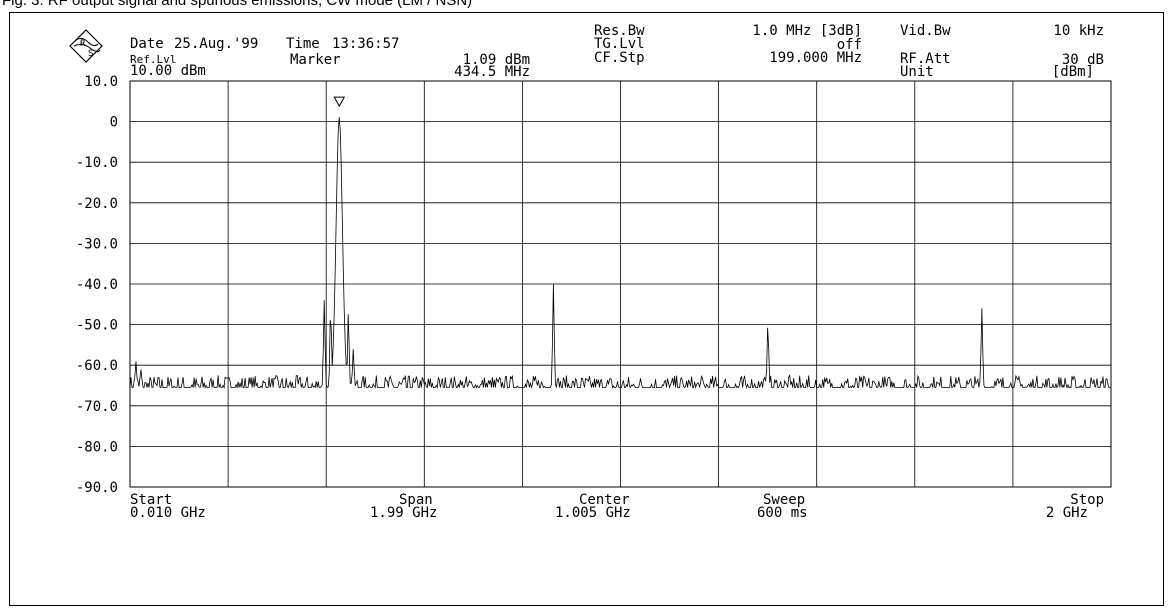 The image size is (1168, 610). I want to click on ref-lvl-label: Ref.Lvl, so click(153, 59).